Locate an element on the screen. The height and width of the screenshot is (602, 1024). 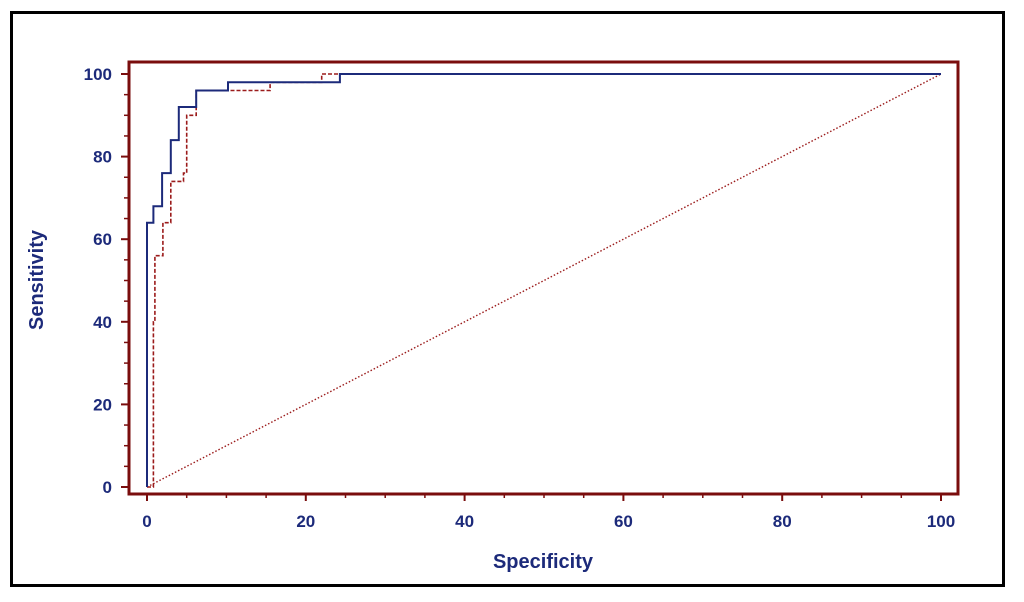
y-tick-label: 60 is located at coordinates (102, 239).